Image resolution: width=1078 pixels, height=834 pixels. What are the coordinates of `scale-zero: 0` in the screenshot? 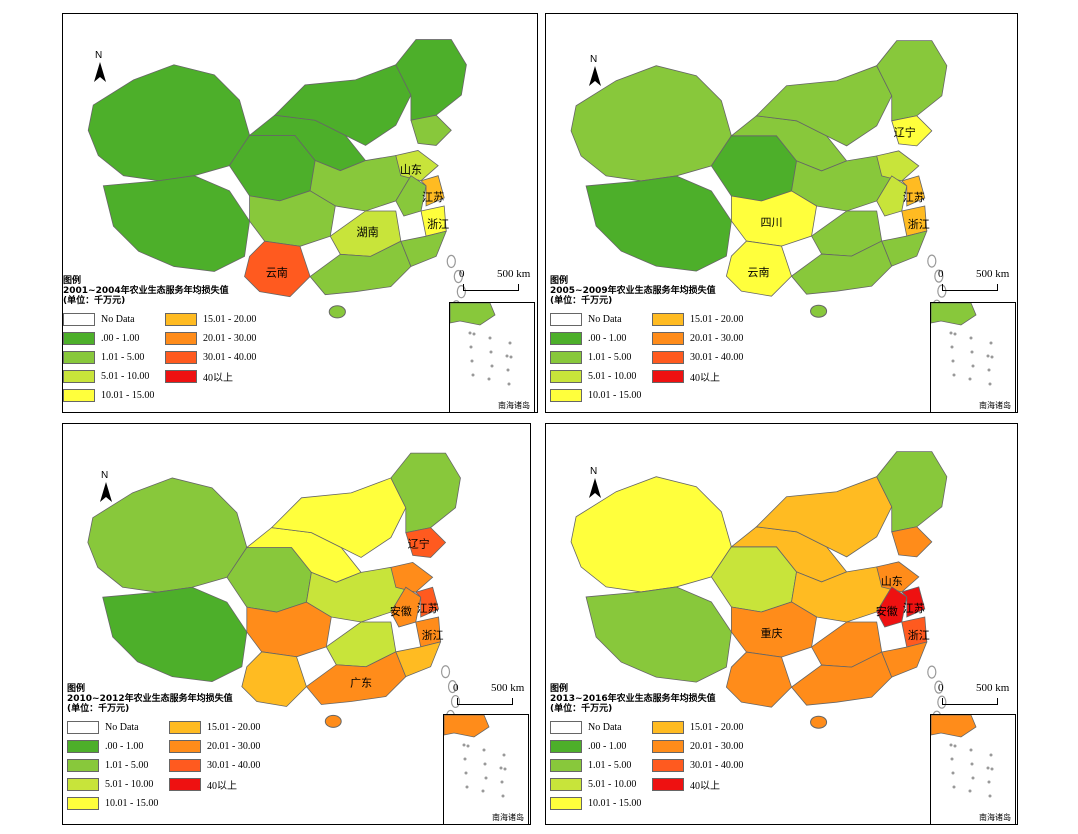 It's located at (941, 688).